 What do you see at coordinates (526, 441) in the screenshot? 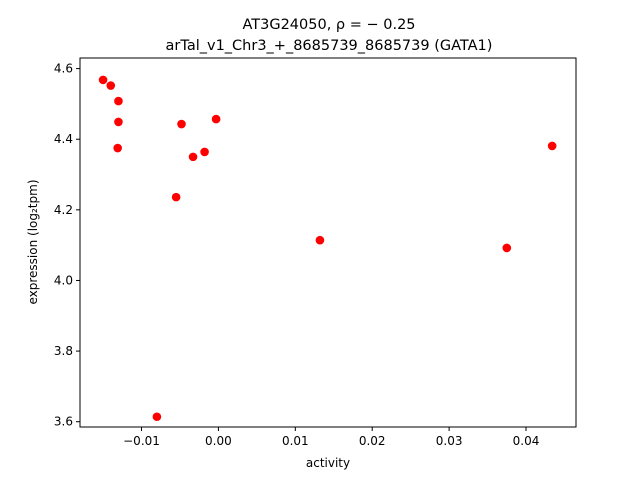
I see `x-tick-label: 0.04` at bounding box center [526, 441].